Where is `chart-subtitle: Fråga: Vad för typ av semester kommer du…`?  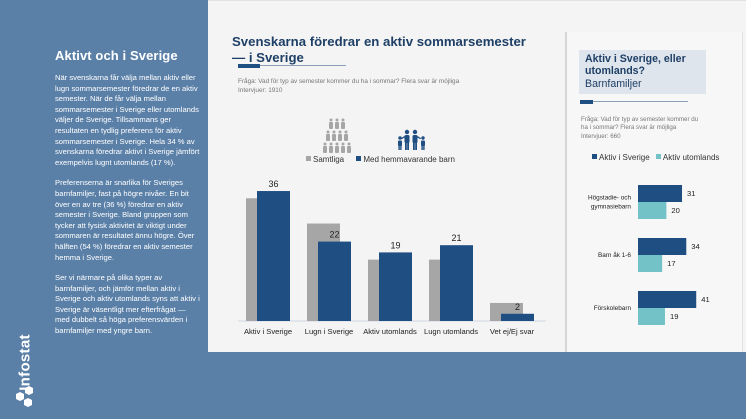 chart-subtitle: Fråga: Vad för typ av semester kommer du… is located at coordinates (348, 86).